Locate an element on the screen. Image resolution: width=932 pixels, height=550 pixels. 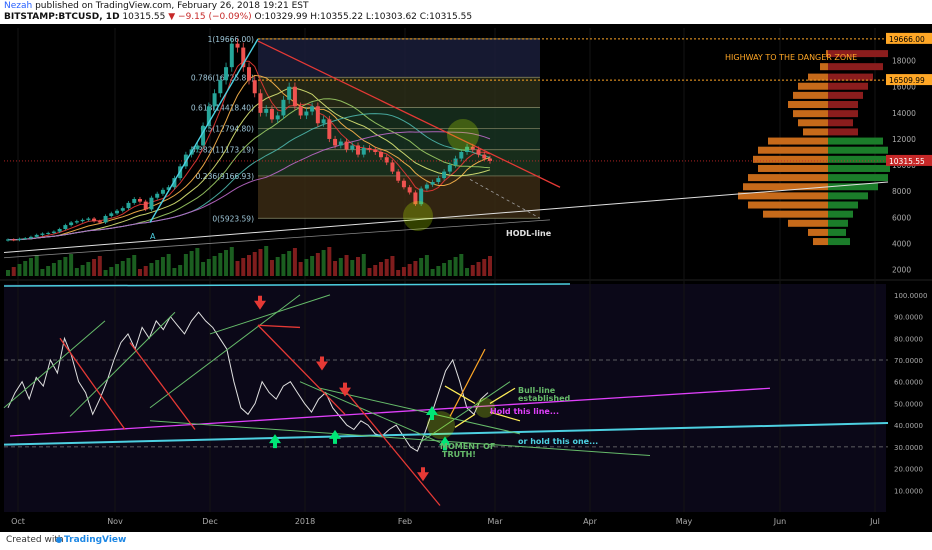
hodl-line is located at coordinates (446, 217).